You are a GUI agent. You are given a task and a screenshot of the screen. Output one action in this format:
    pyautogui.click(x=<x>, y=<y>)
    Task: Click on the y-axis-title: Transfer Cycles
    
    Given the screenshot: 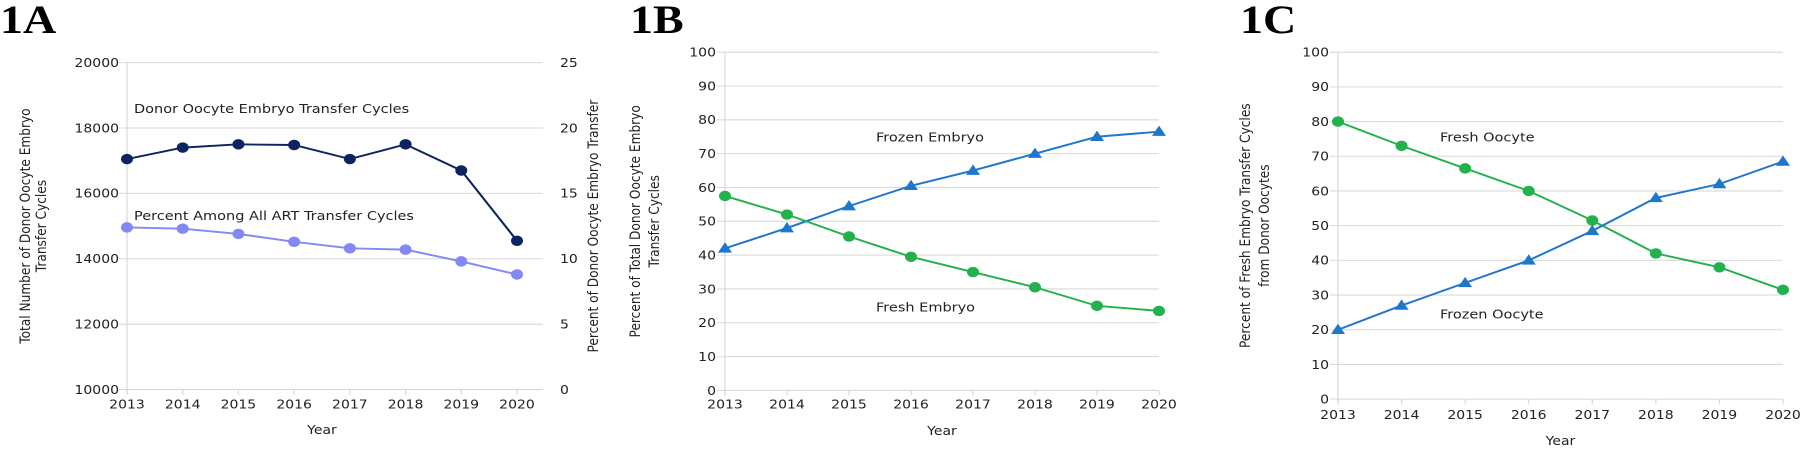 What is the action you would take?
    pyautogui.click(x=42, y=226)
    